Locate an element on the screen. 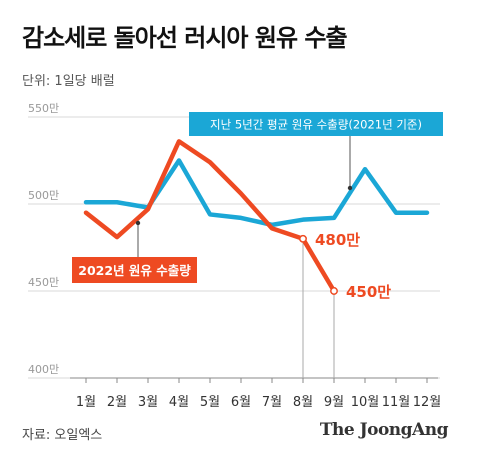  unit-label: 단위: 1일당 배럴 is located at coordinates (68, 81).